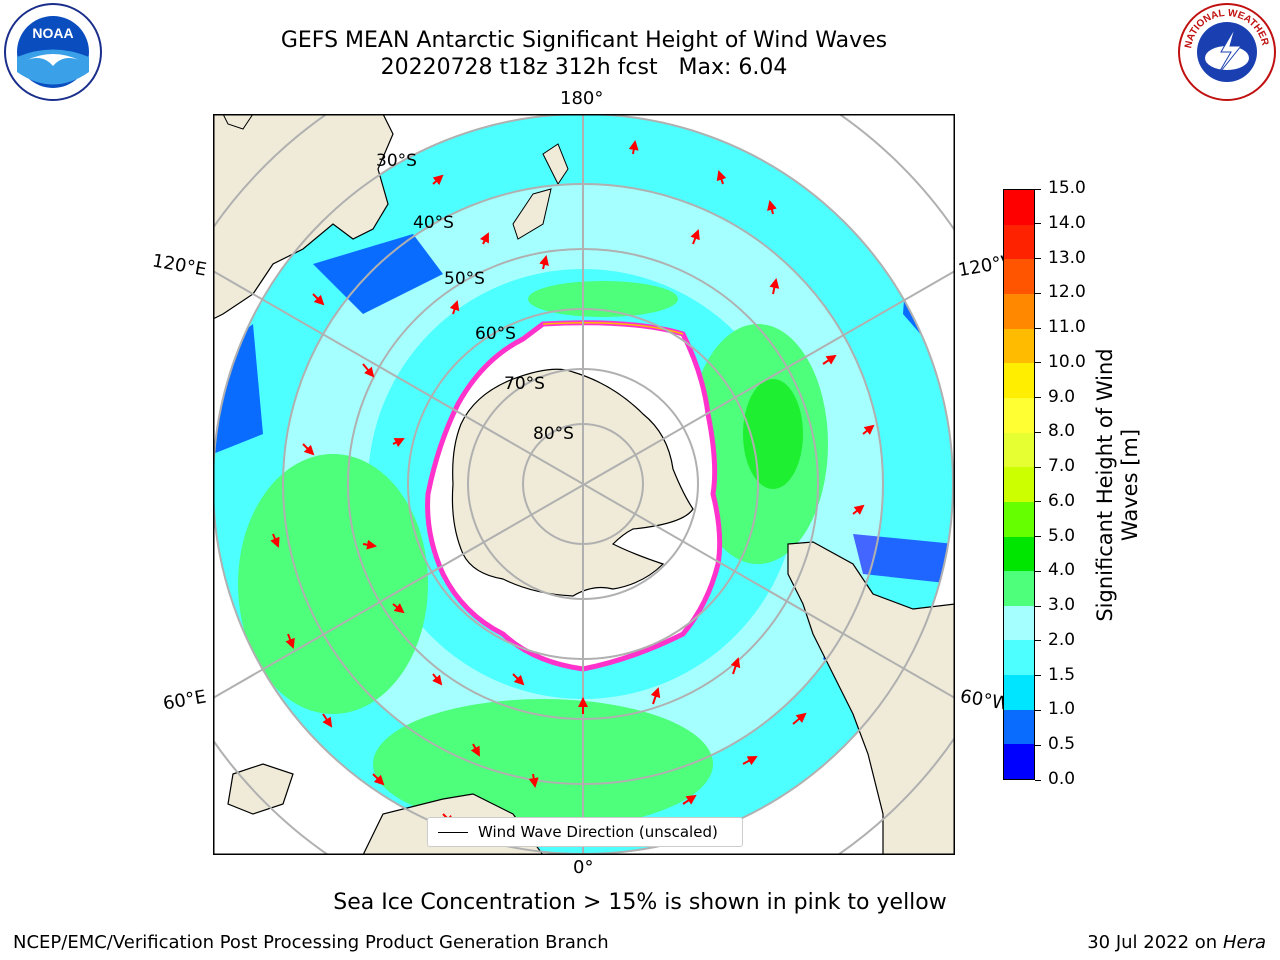 Image resolution: width=1280 pixels, height=960 pixels. Describe the element at coordinates (582, 98) in the screenshot. I see `lon-label-top: 180°` at that location.